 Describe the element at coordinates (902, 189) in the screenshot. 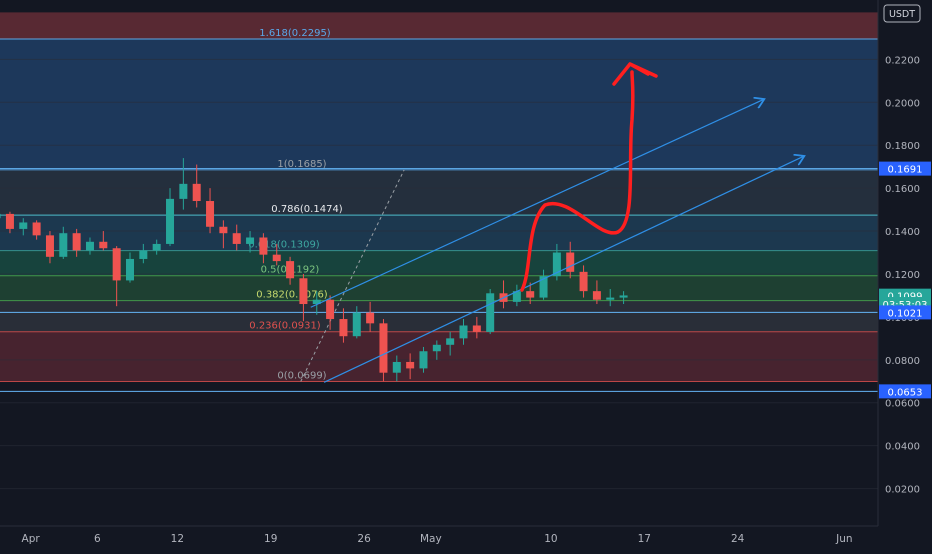

I see `y-tick-label: 0.1600` at that location.